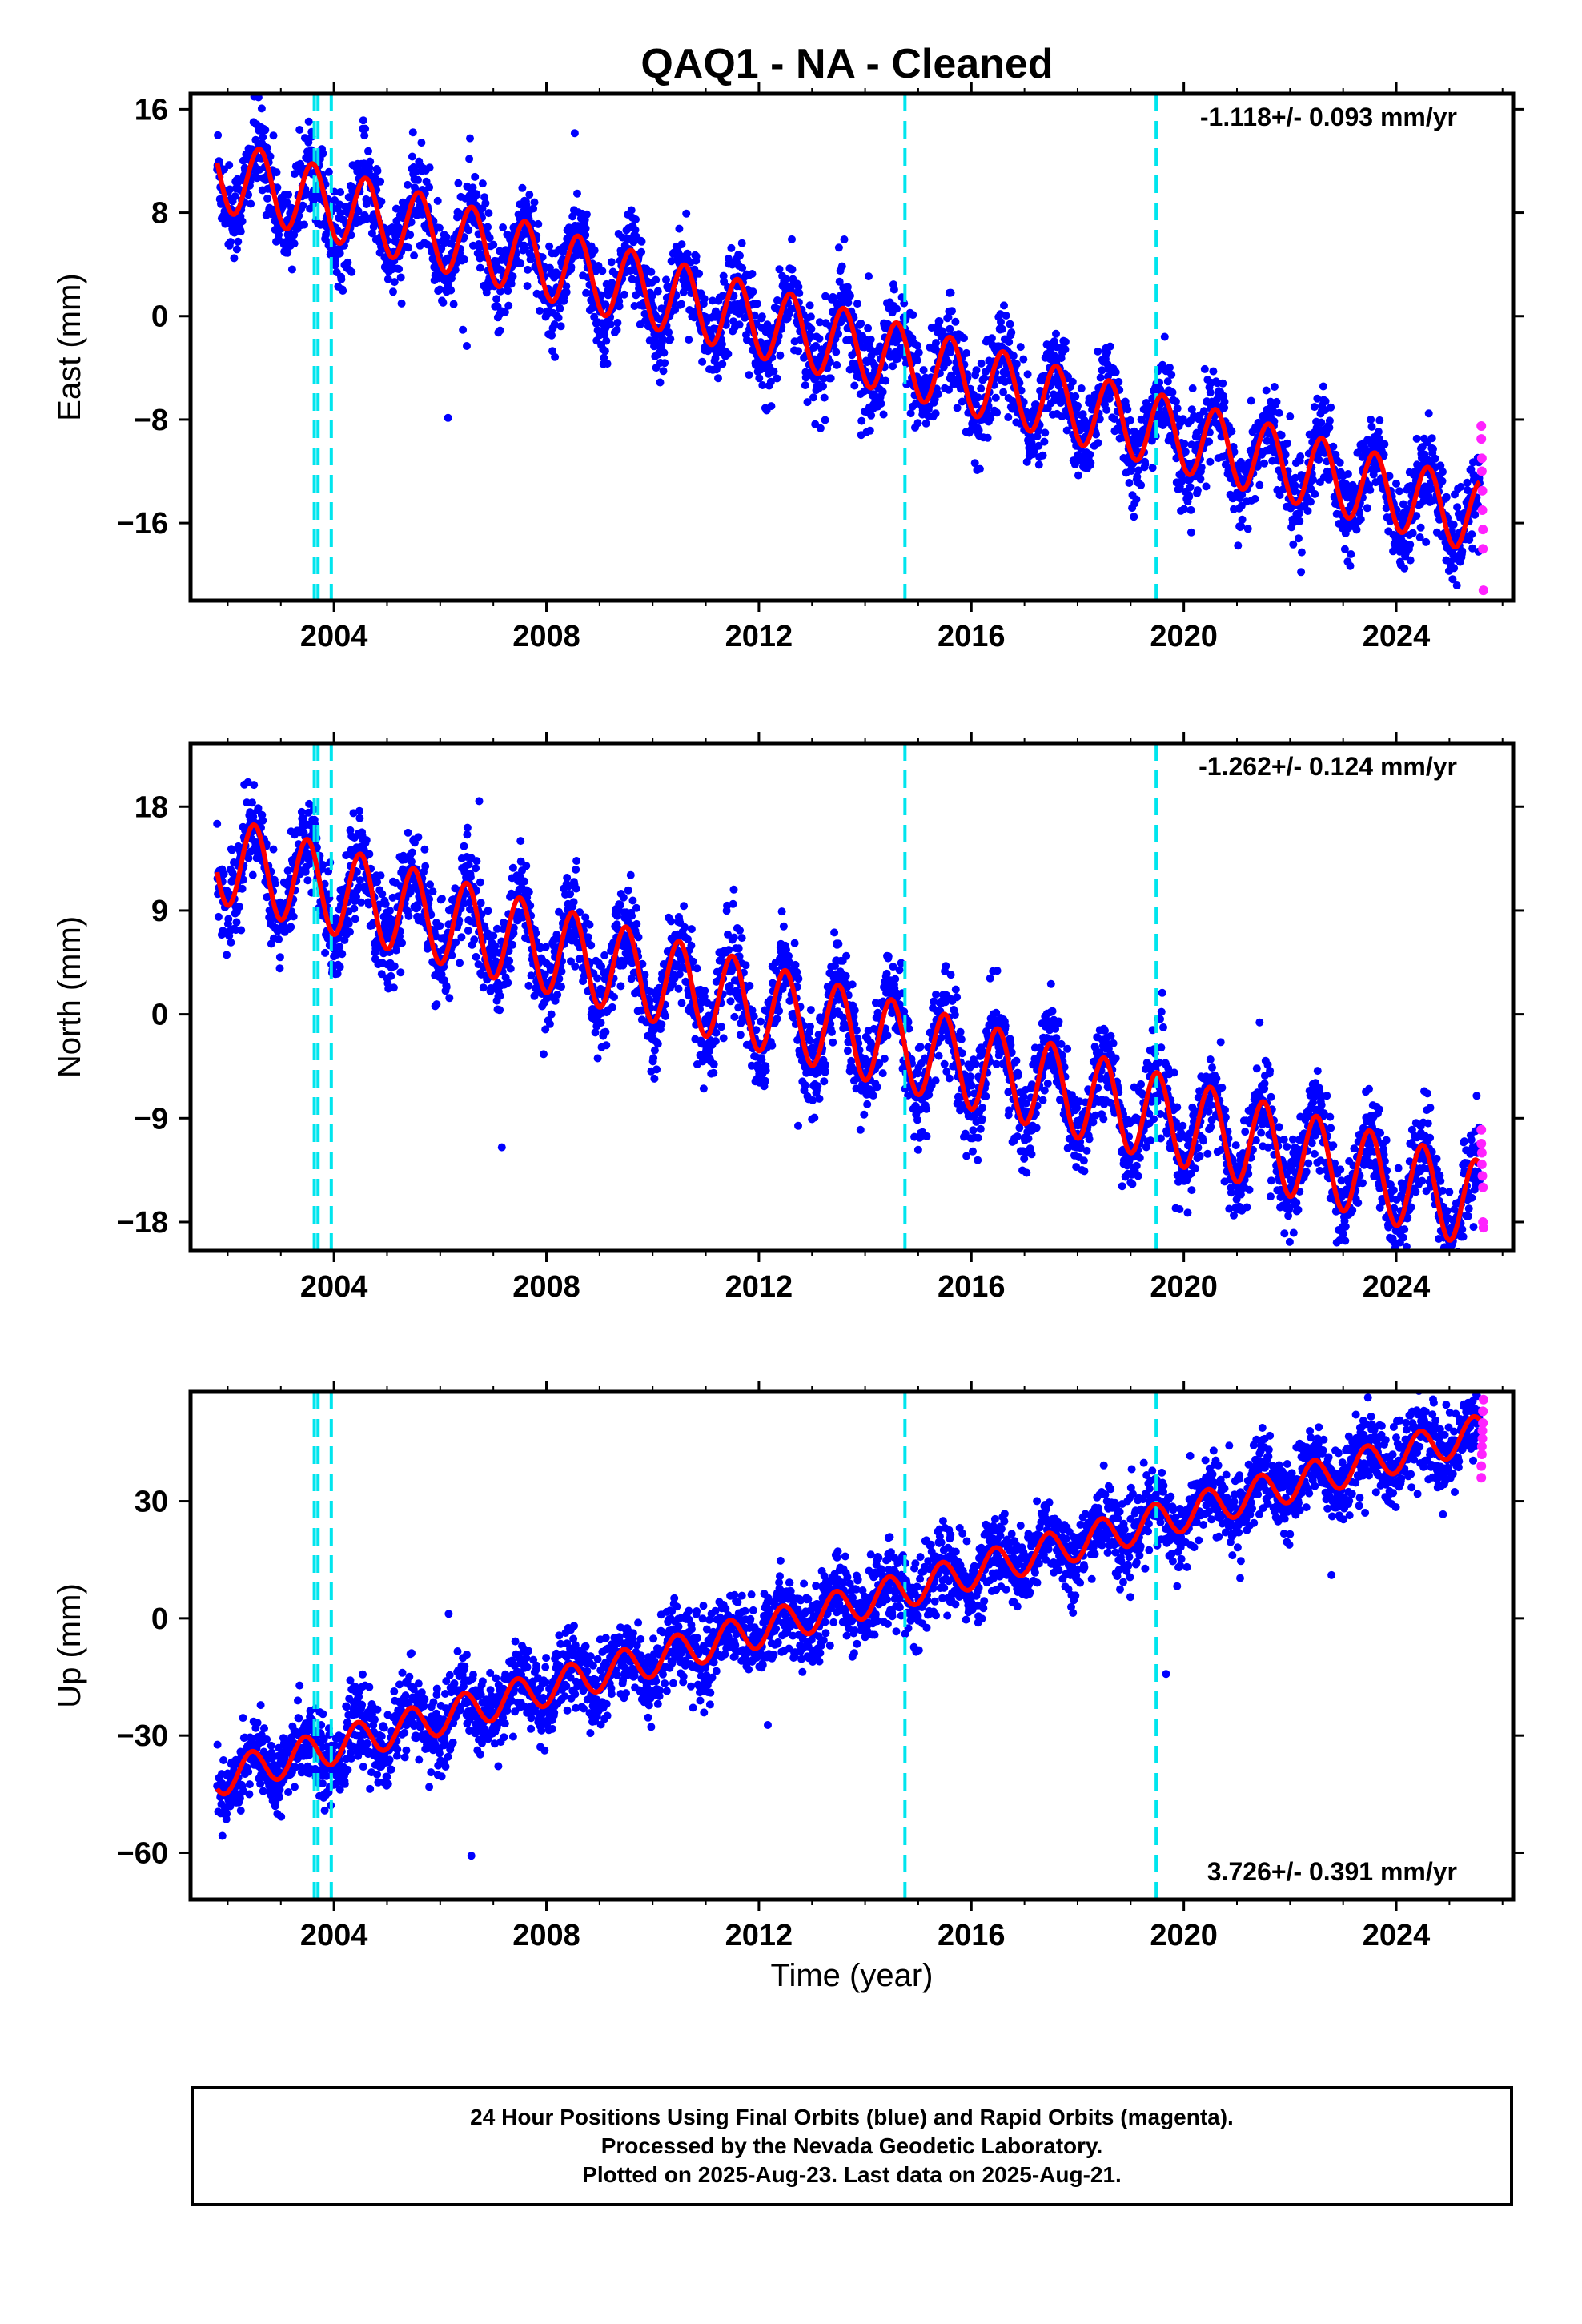 The image size is (1582, 2324). What do you see at coordinates (159, 214) in the screenshot?
I see `y-tick-label: 8` at bounding box center [159, 214].